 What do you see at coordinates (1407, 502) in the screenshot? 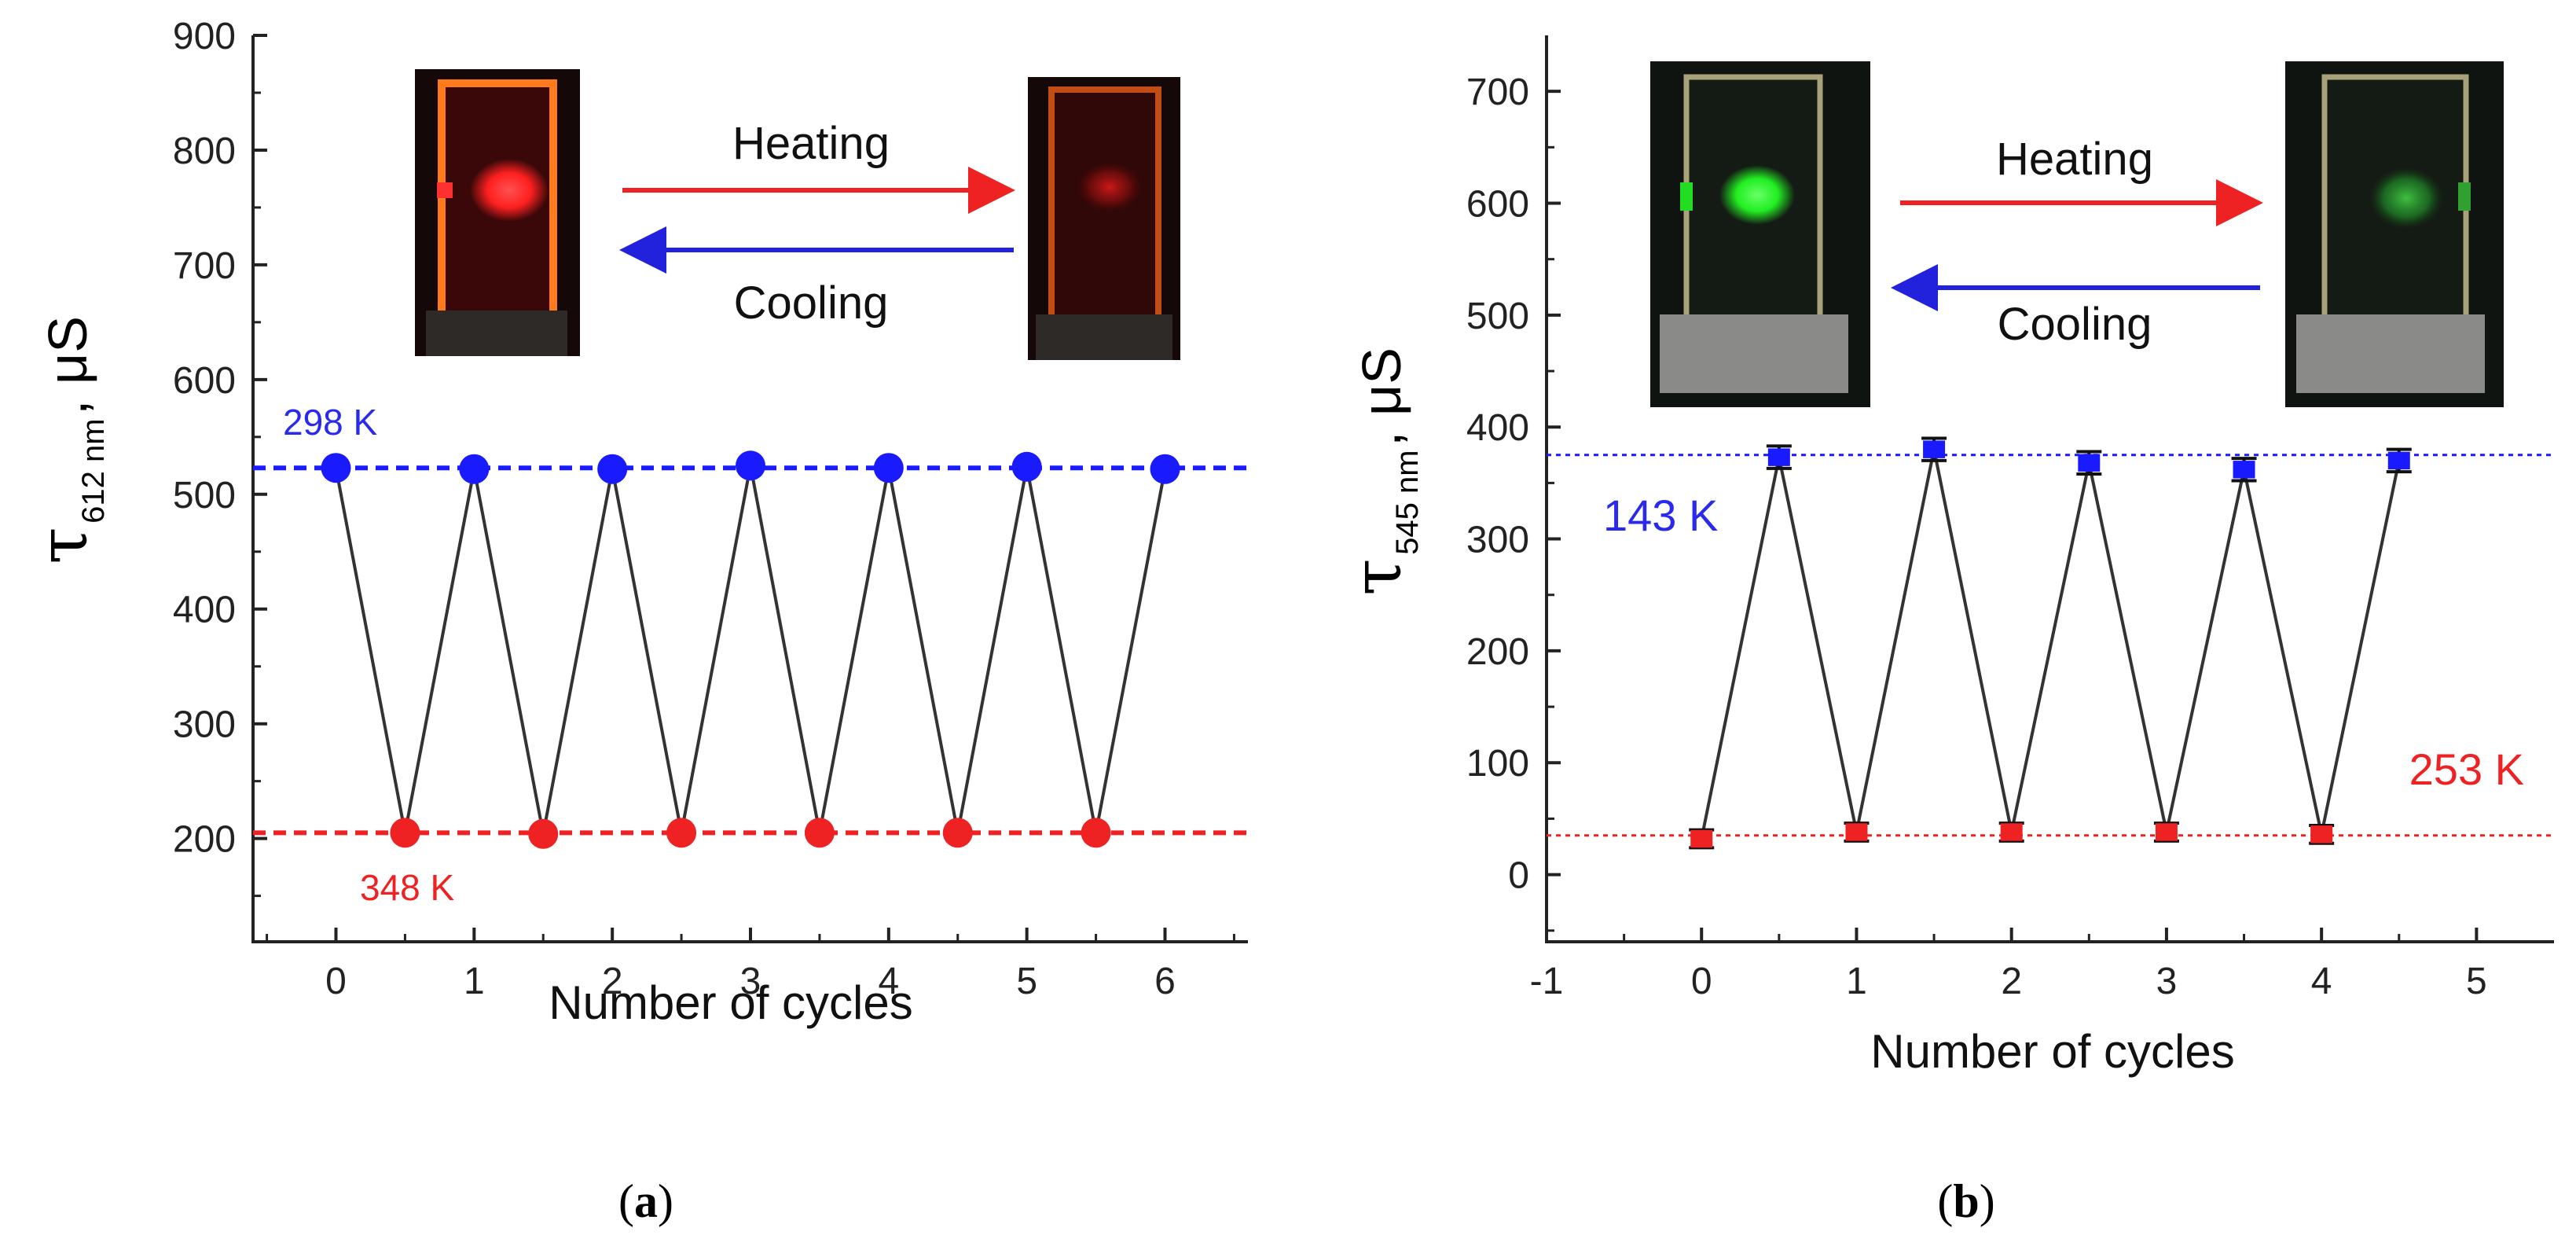
I see `y-axis-subscript: 545 nm` at bounding box center [1407, 502].